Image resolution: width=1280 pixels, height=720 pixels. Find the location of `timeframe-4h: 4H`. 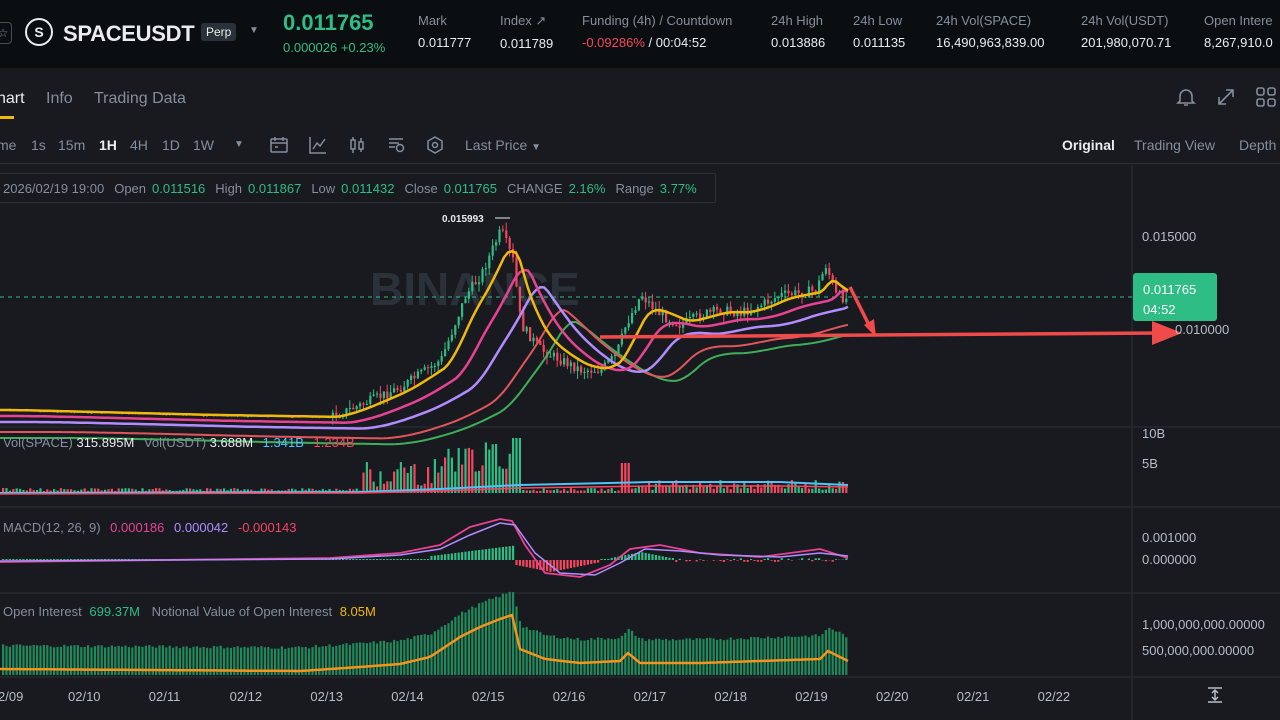

timeframe-4h: 4H is located at coordinates (139, 145).